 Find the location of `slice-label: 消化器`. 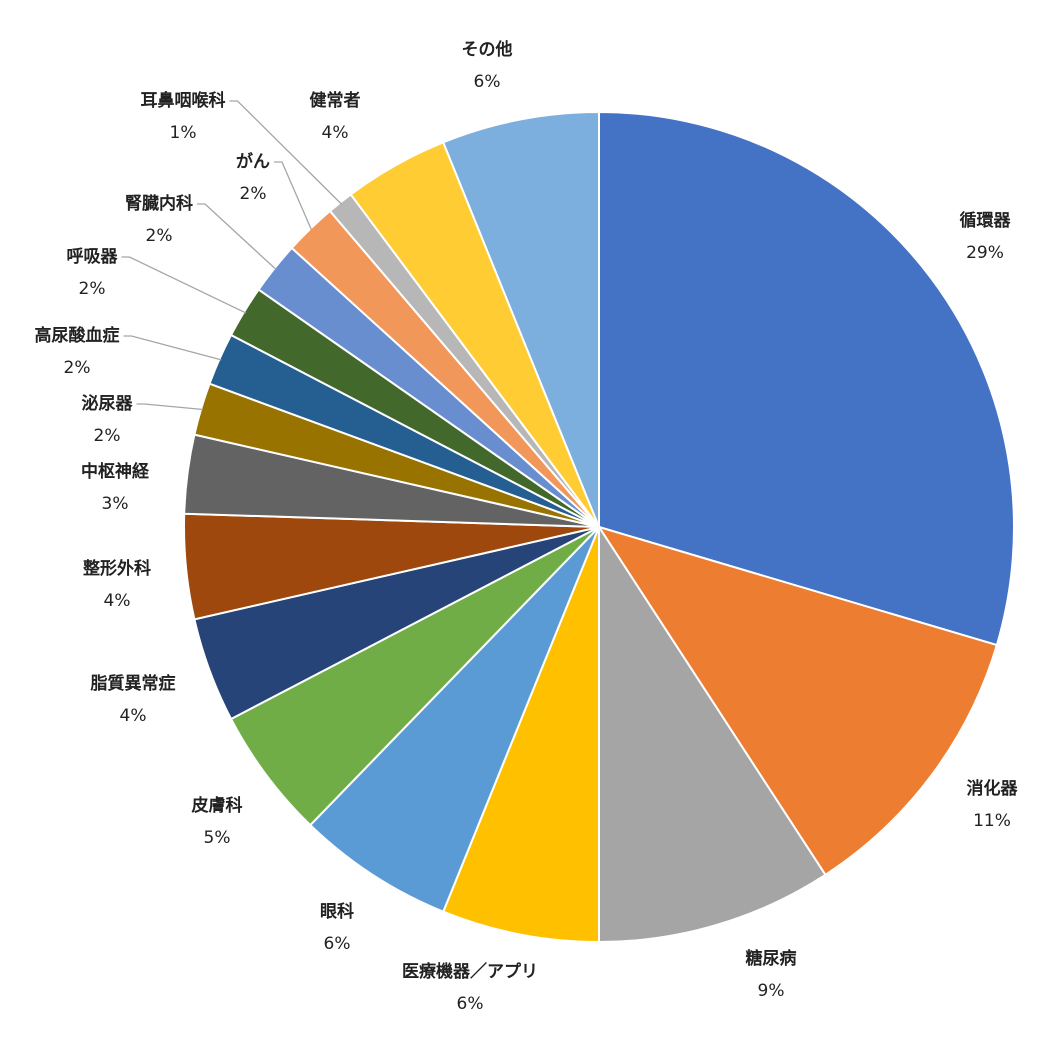

slice-label: 消化器 is located at coordinates (993, 788).